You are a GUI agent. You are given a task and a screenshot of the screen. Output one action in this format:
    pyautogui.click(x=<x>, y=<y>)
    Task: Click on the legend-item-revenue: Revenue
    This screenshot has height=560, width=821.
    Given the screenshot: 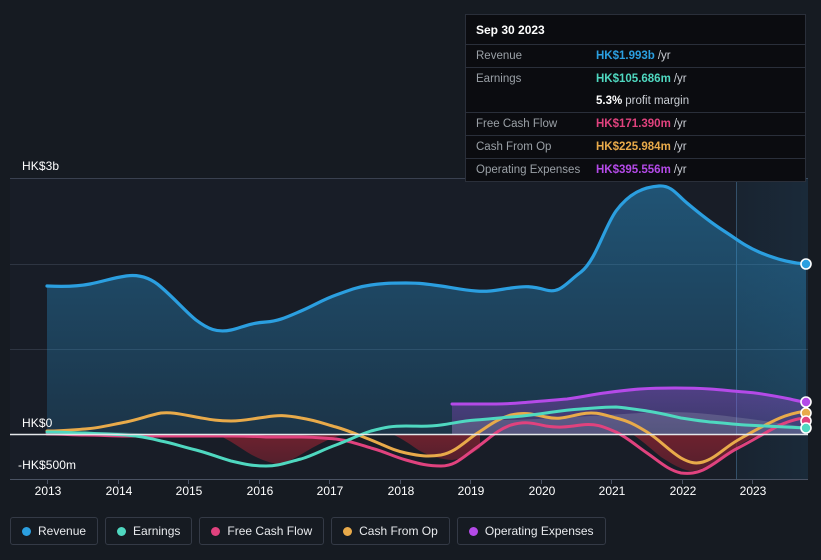 What is the action you would take?
    pyautogui.click(x=54, y=531)
    